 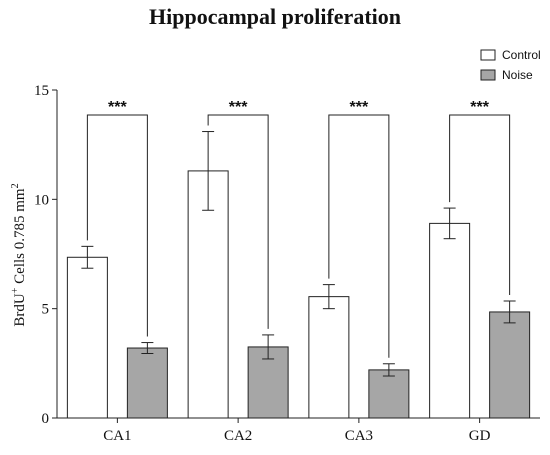 What do you see at coordinates (15, 290) in the screenshot?
I see `y-axis-label-sup: +` at bounding box center [15, 290].